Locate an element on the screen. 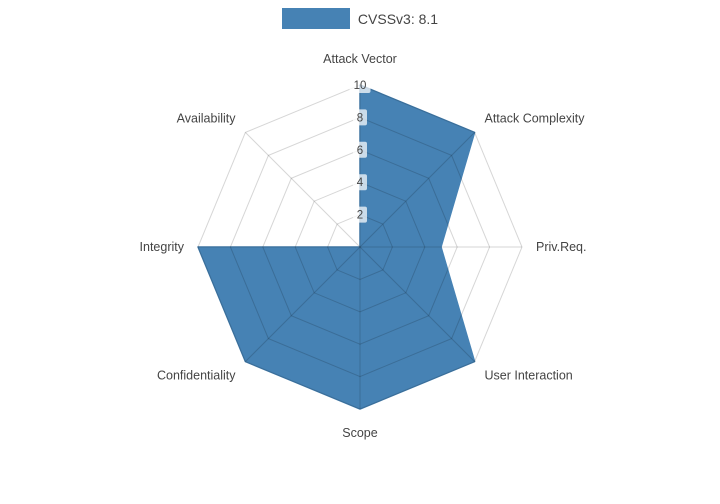  radial-tick-labels: 2 4 6 8 10 is located at coordinates (360, 150).